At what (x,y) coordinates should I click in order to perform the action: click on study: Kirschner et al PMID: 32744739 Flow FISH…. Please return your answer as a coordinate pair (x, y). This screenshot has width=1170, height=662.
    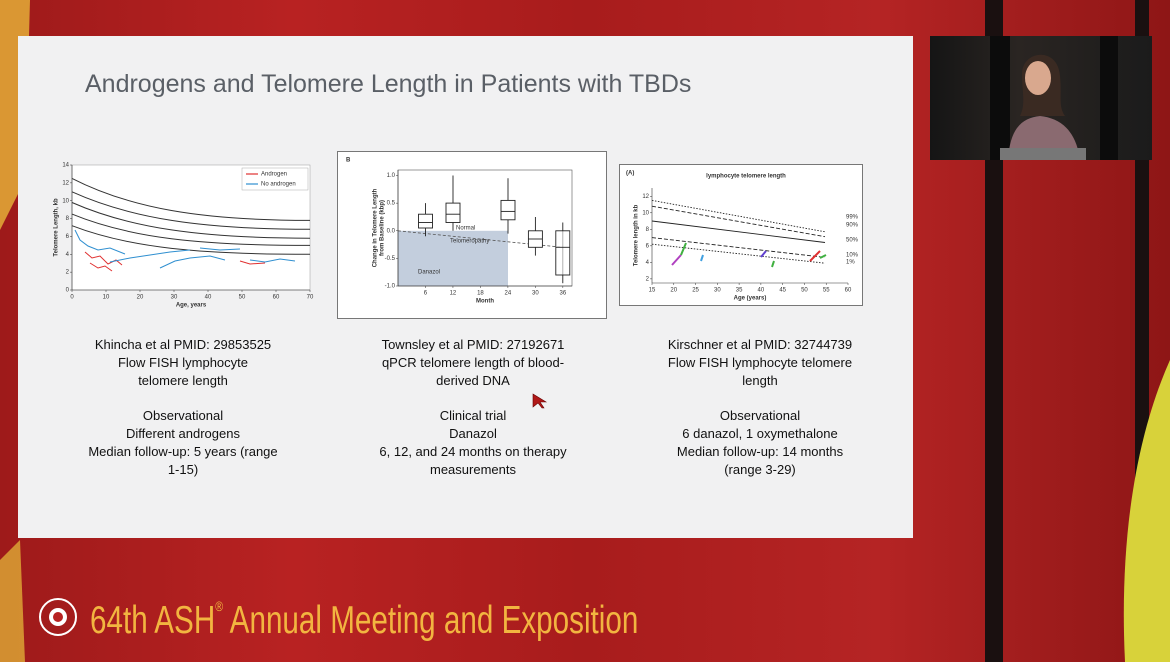
    Looking at the image, I should click on (760, 407).